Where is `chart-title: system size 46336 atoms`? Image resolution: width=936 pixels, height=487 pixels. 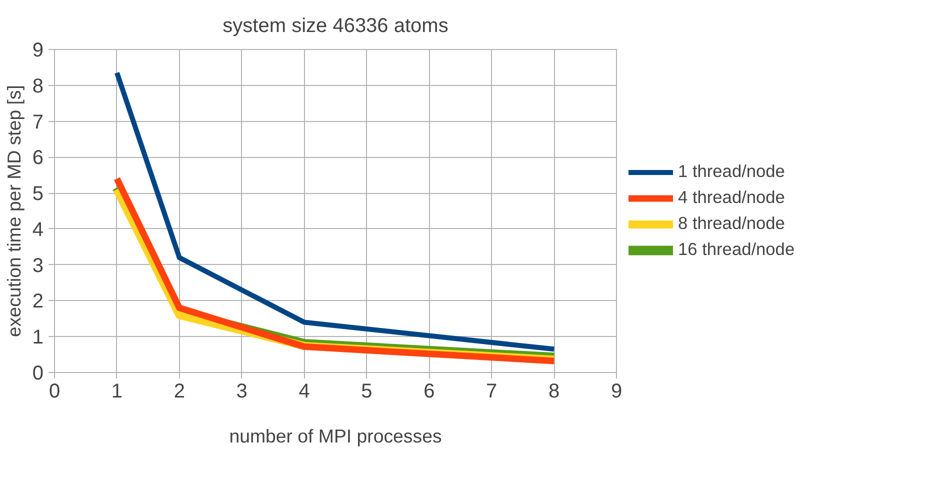
chart-title: system size 46336 atoms is located at coordinates (335, 26).